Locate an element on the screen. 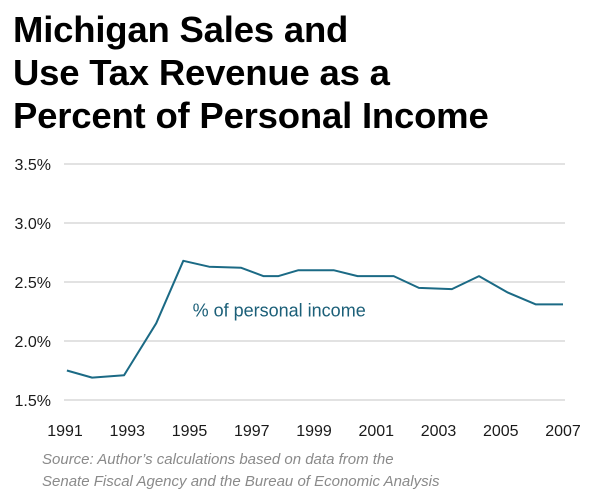  x-tick-label: 1991 is located at coordinates (65, 431).